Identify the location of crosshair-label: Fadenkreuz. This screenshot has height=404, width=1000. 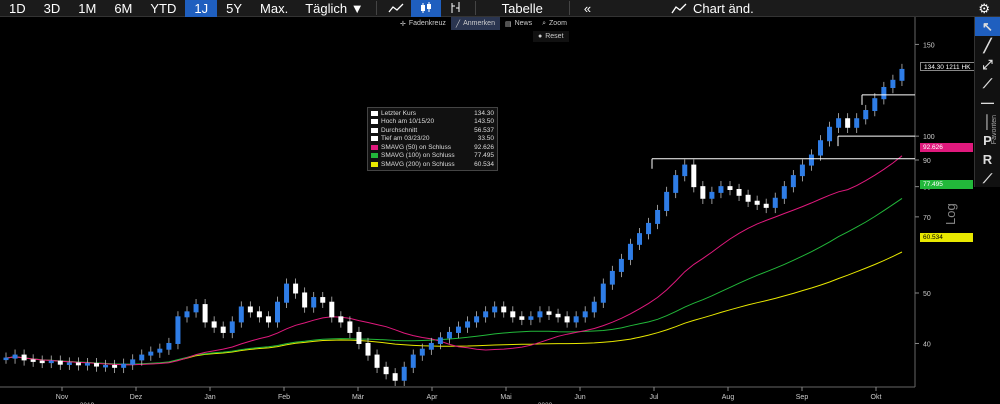
(427, 23).